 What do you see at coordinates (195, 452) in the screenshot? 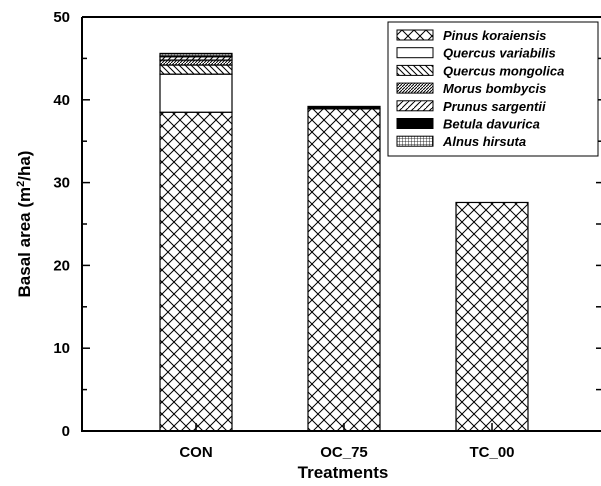
I see `x-tick-label: CON` at bounding box center [195, 452].